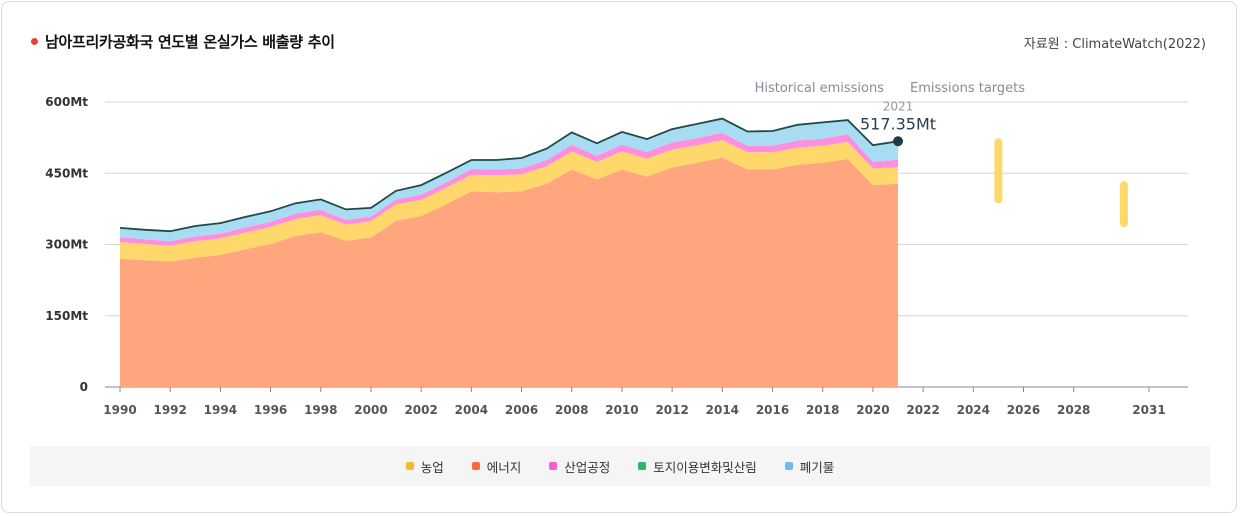 The image size is (1240, 516). What do you see at coordinates (521, 410) in the screenshot?
I see `x-tick-label: 2006` at bounding box center [521, 410].